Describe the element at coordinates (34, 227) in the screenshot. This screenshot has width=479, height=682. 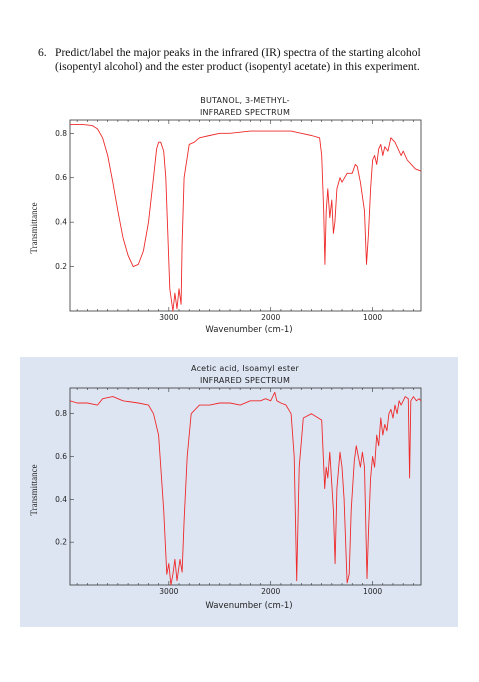
I see `chart-1-y-axis-label: Transmittance` at that location.